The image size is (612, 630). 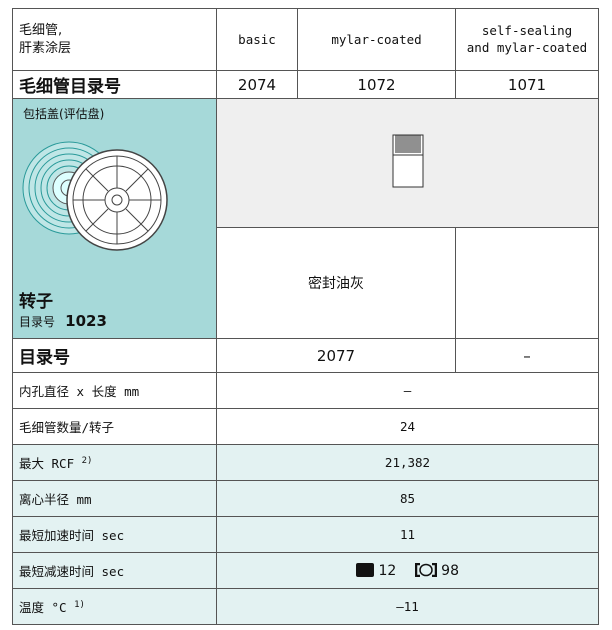 What do you see at coordinates (527, 283) in the screenshot?
I see `empty-cell` at bounding box center [527, 283].